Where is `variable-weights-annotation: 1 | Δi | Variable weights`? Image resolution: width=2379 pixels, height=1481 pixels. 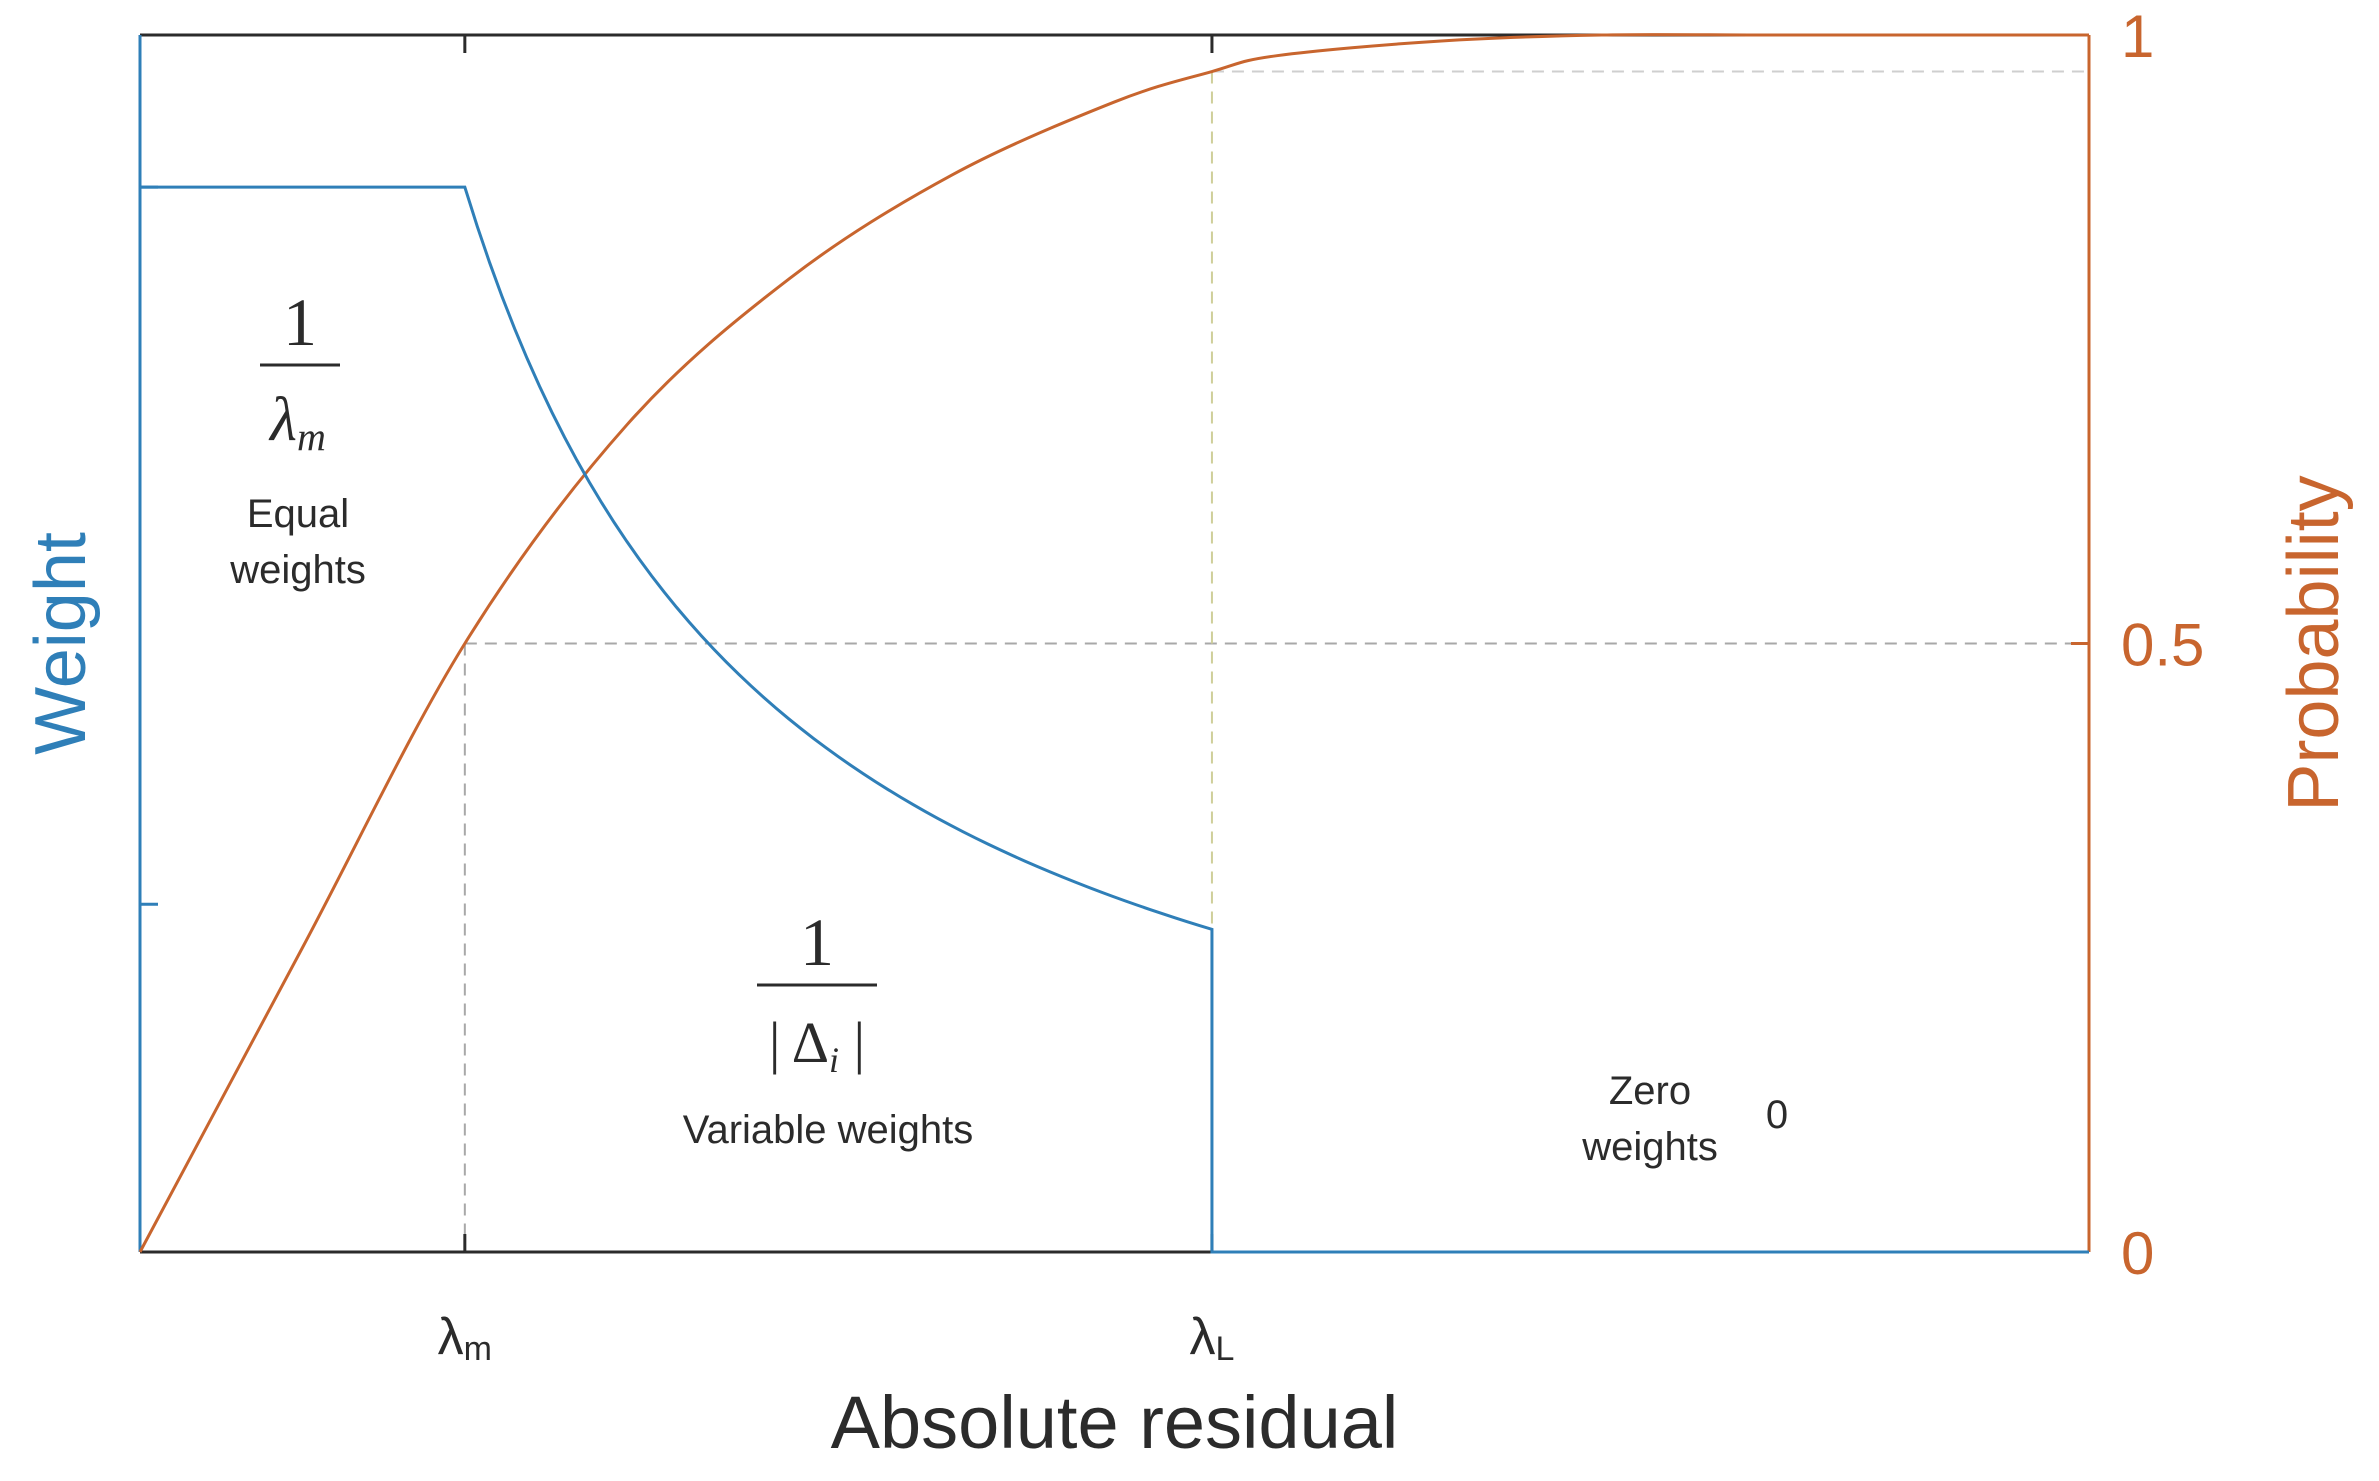
variable-weights-annotation: 1 | Δi | Variable weights is located at coordinates (828, 1028).